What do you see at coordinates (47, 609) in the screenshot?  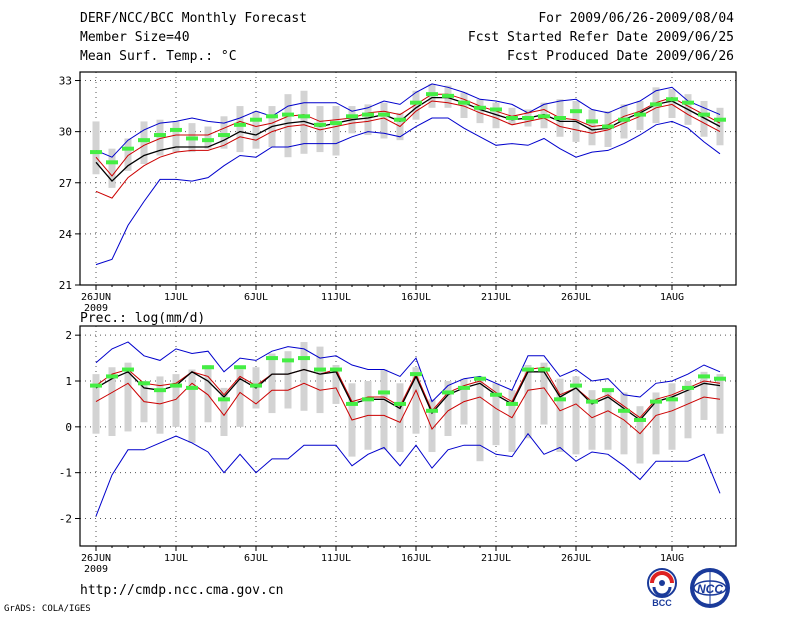 I see `grads-credit: GrADS: COLA/IGES` at bounding box center [47, 609].